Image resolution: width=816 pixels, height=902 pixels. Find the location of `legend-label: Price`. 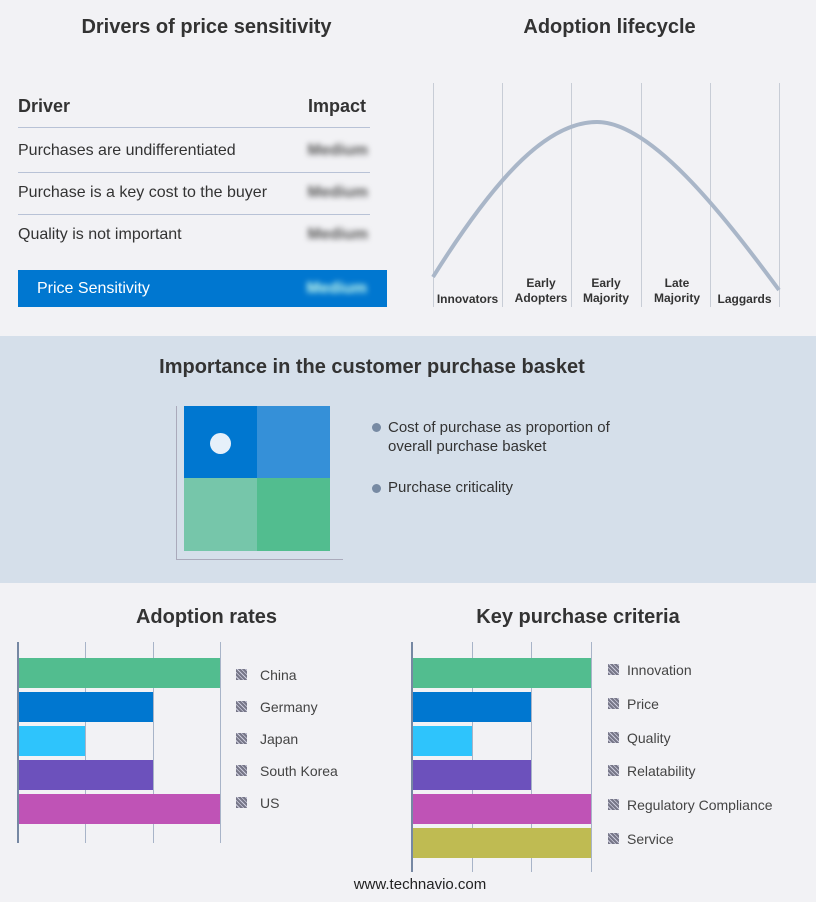

legend-label: Price is located at coordinates (643, 703).